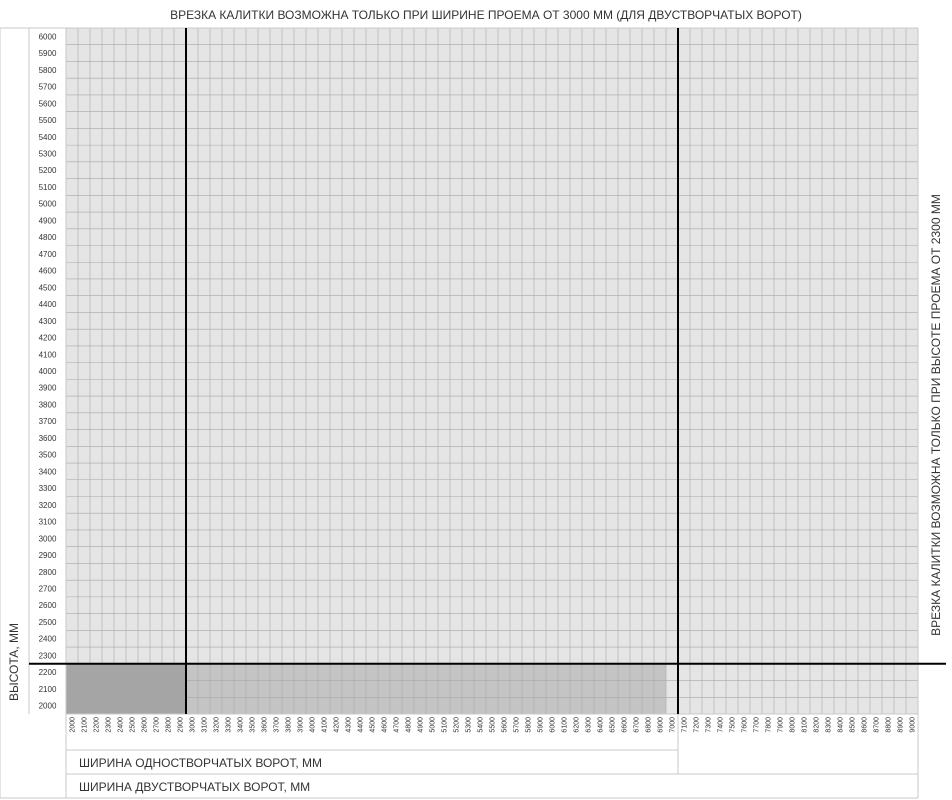 This screenshot has height=800, width=952. I want to click on x-tick-label: 4800, so click(409, 725).